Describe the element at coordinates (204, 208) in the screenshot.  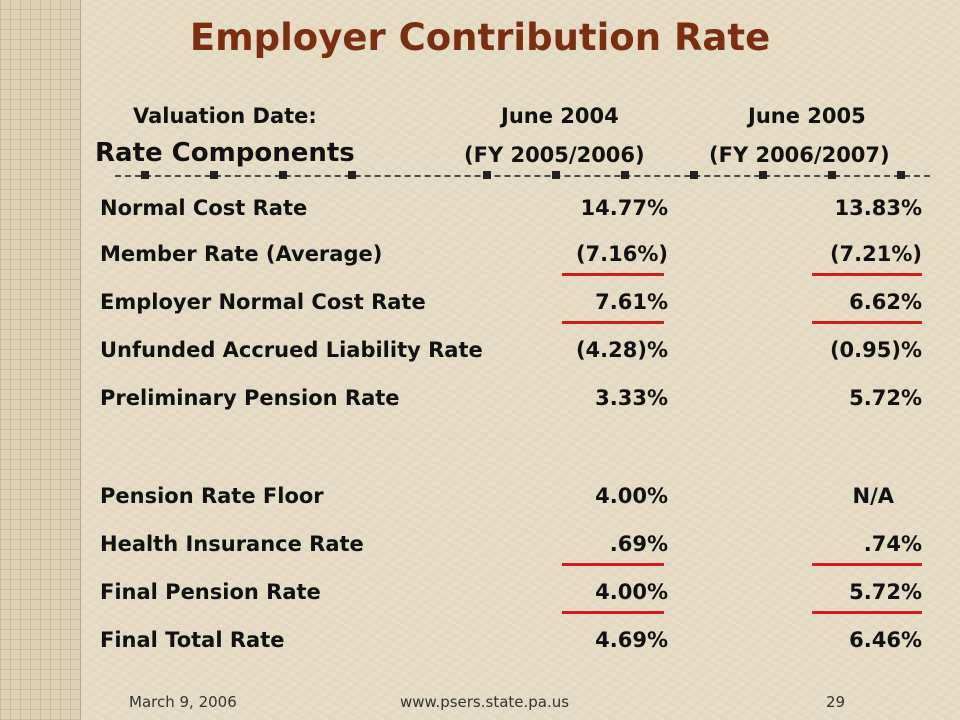
I see `row-label: Normal Cost Rate` at that location.